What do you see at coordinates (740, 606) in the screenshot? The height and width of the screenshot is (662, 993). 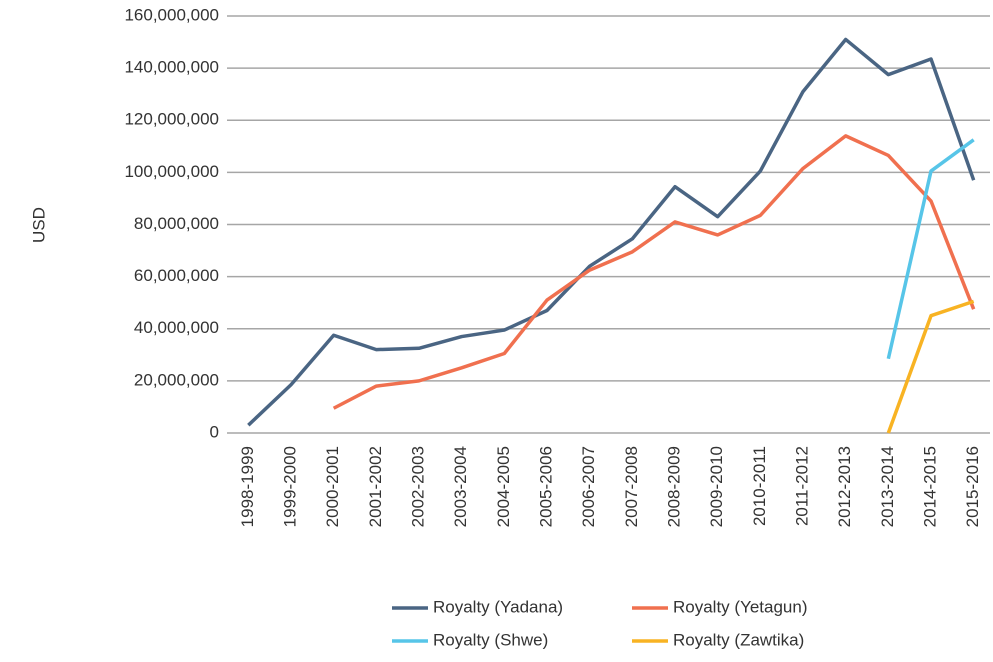 I see `legend-label: Royalty (Yetagun)` at bounding box center [740, 606].